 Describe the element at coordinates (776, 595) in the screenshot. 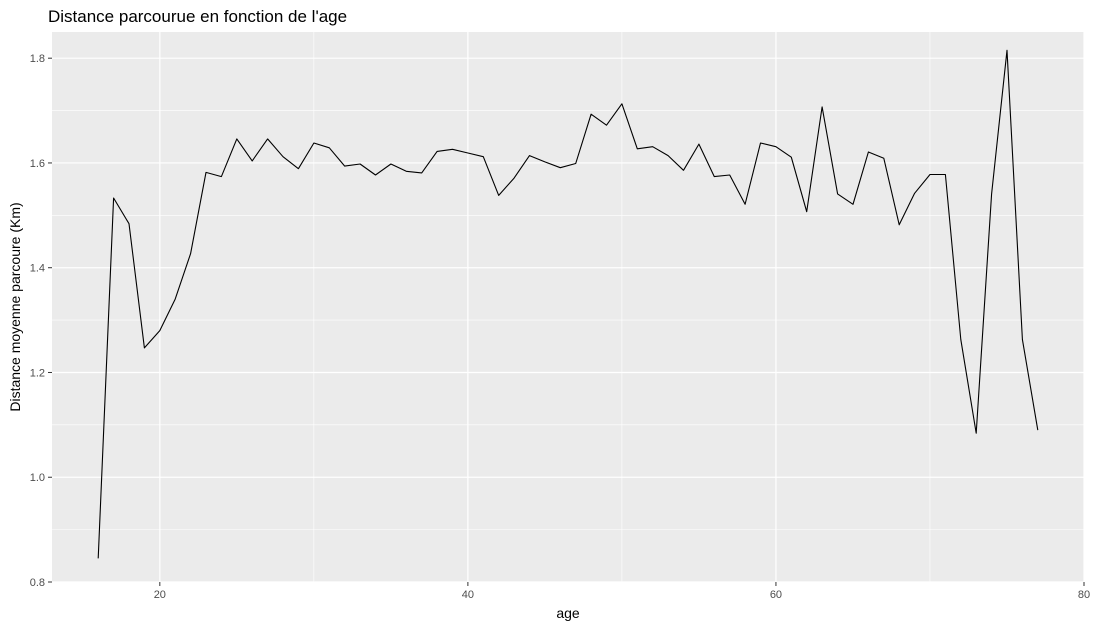

I see `x-tick-label: 60` at that location.